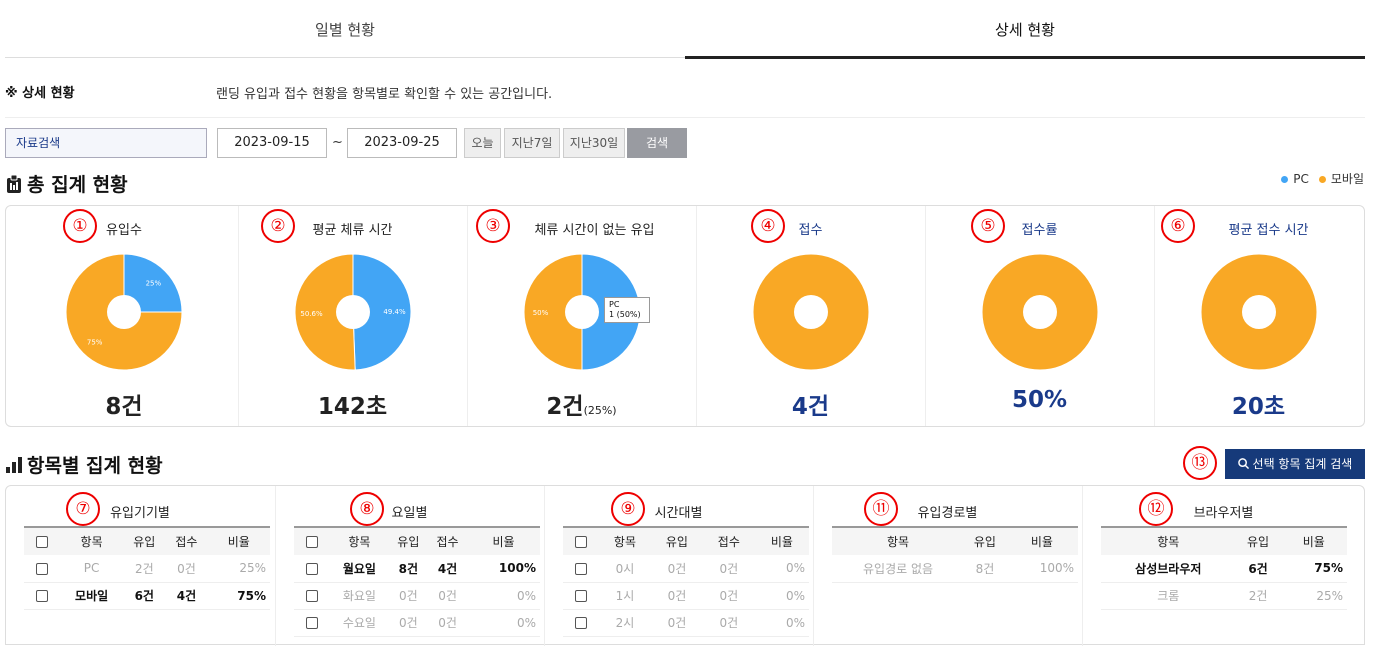 This screenshot has width=1374, height=646. What do you see at coordinates (80, 226) in the screenshot?
I see `number-badge: ①` at bounding box center [80, 226].